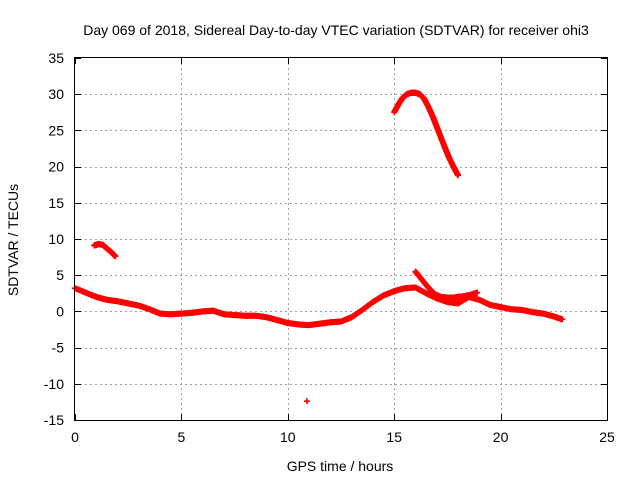 This screenshot has width=640, height=480. What do you see at coordinates (501, 437) in the screenshot?
I see `x-tick-label: 20` at bounding box center [501, 437].